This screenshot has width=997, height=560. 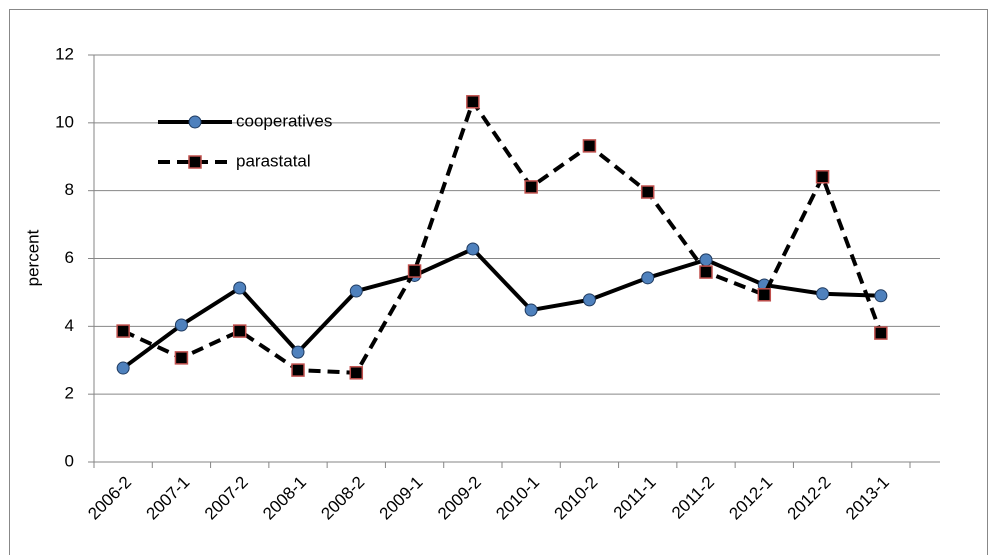 What do you see at coordinates (69, 460) in the screenshot?
I see `y-tick-label: 0` at bounding box center [69, 460].